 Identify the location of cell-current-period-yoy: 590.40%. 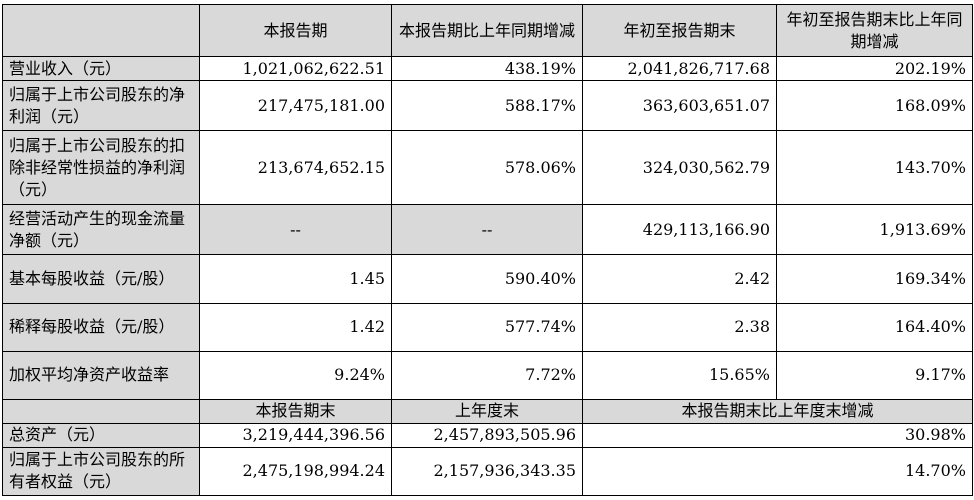
(487, 279).